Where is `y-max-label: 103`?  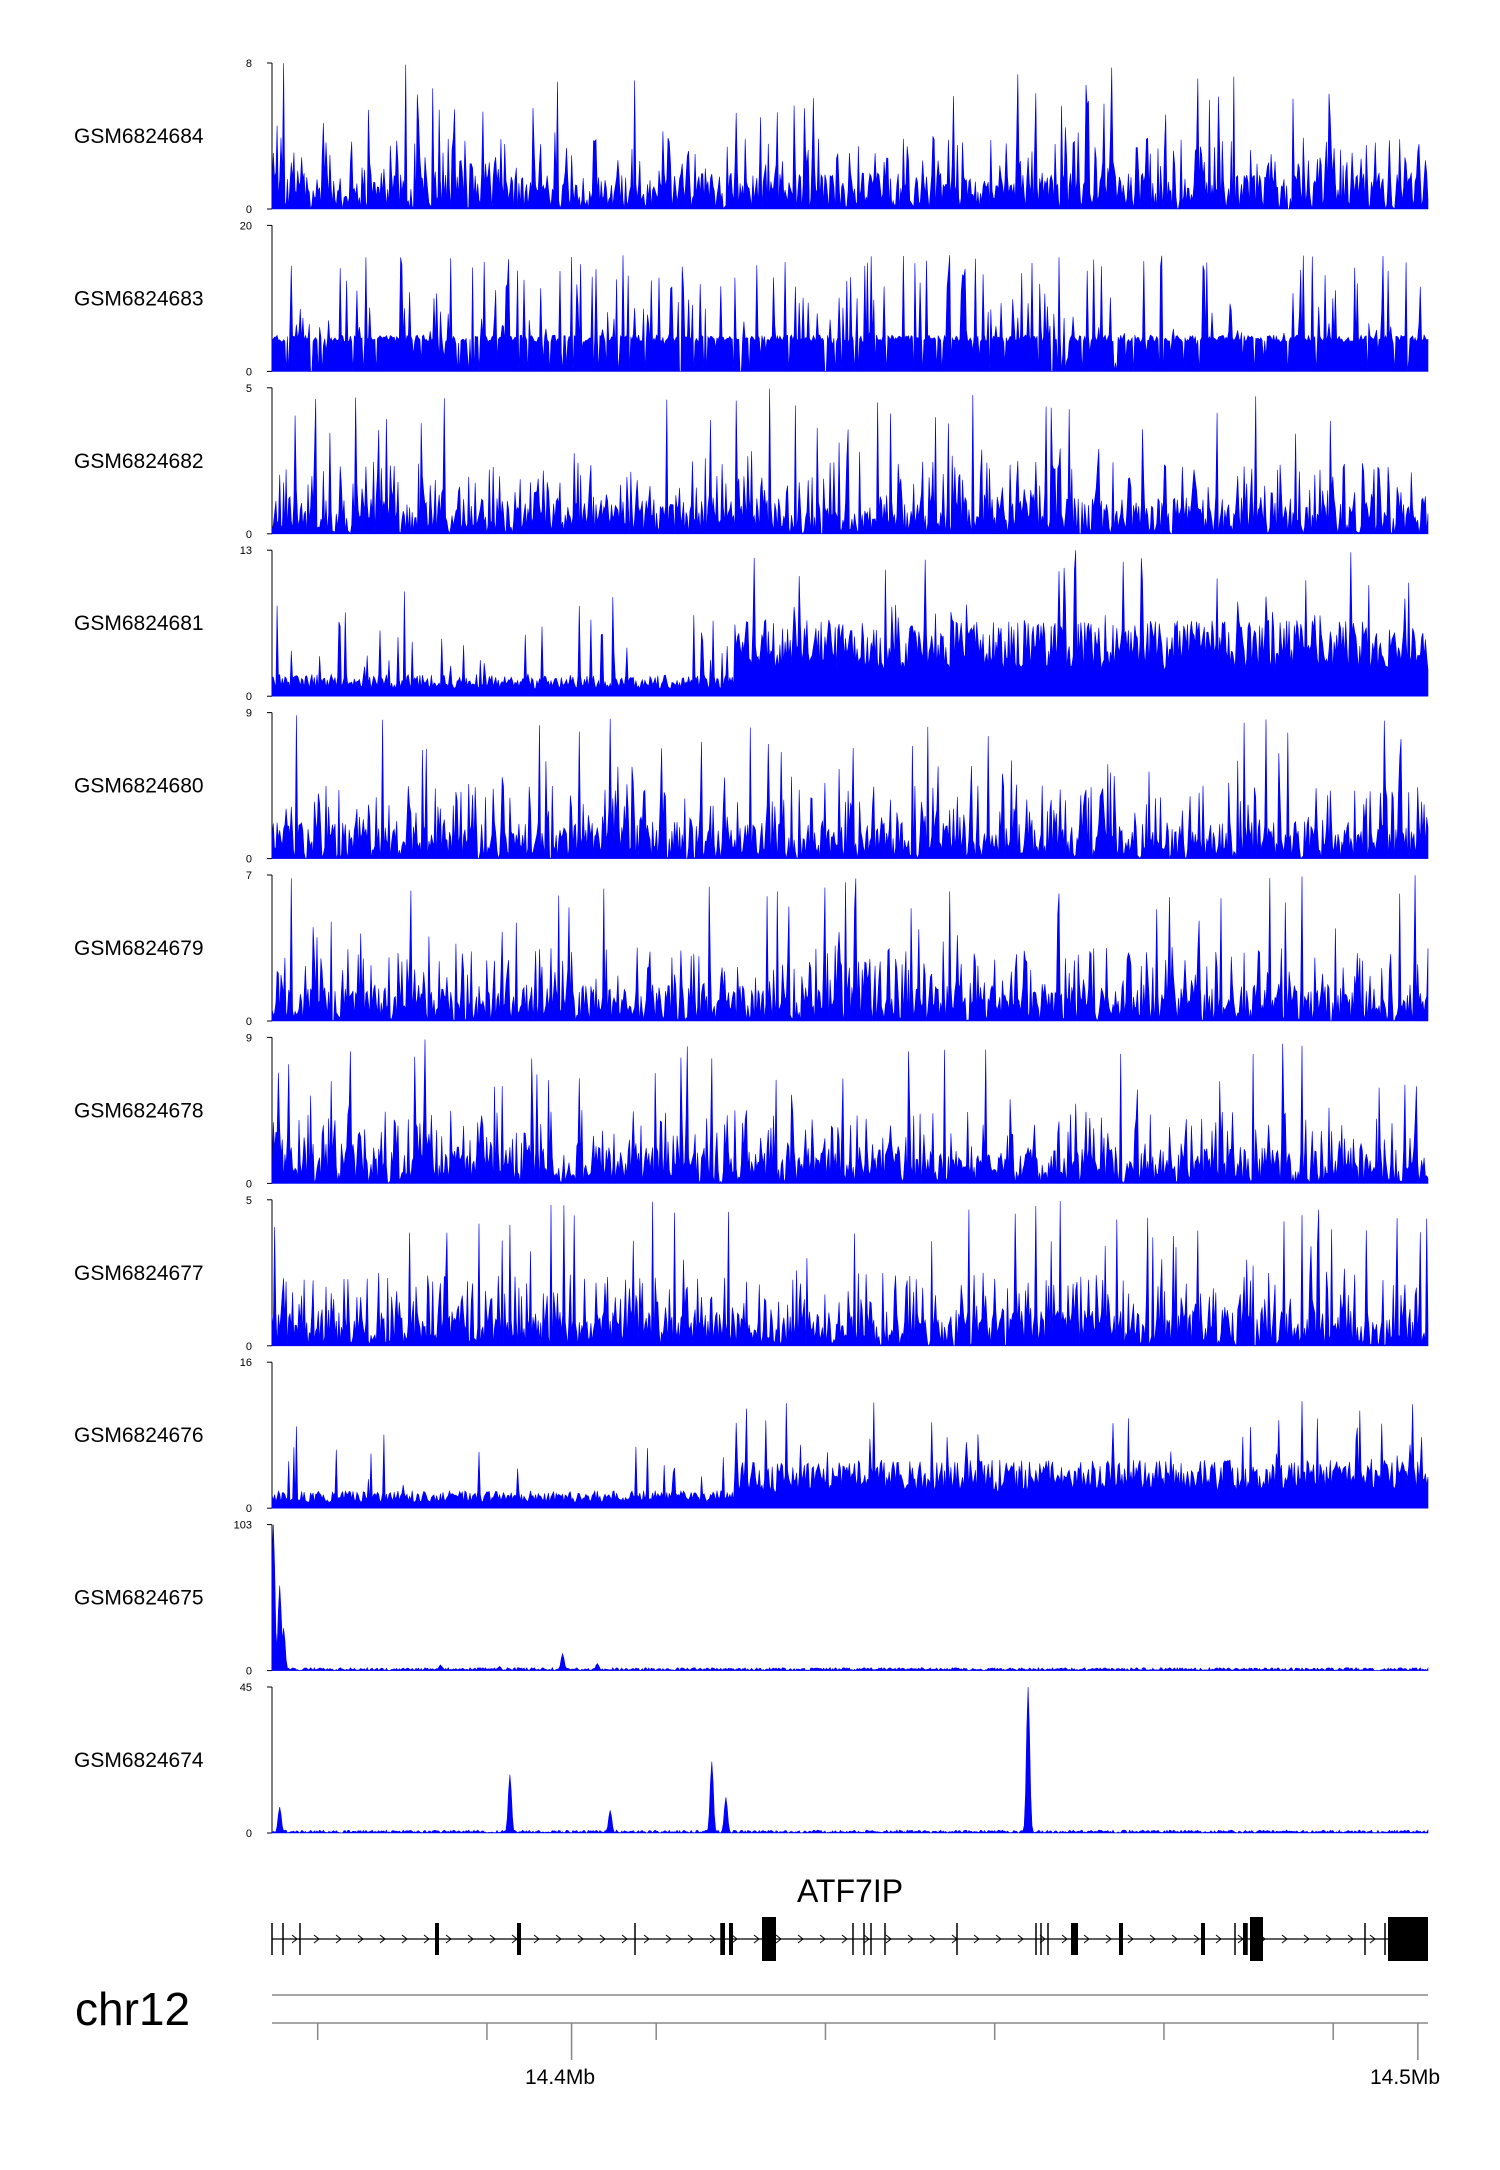 y-max-label: 103 is located at coordinates (243, 1526).